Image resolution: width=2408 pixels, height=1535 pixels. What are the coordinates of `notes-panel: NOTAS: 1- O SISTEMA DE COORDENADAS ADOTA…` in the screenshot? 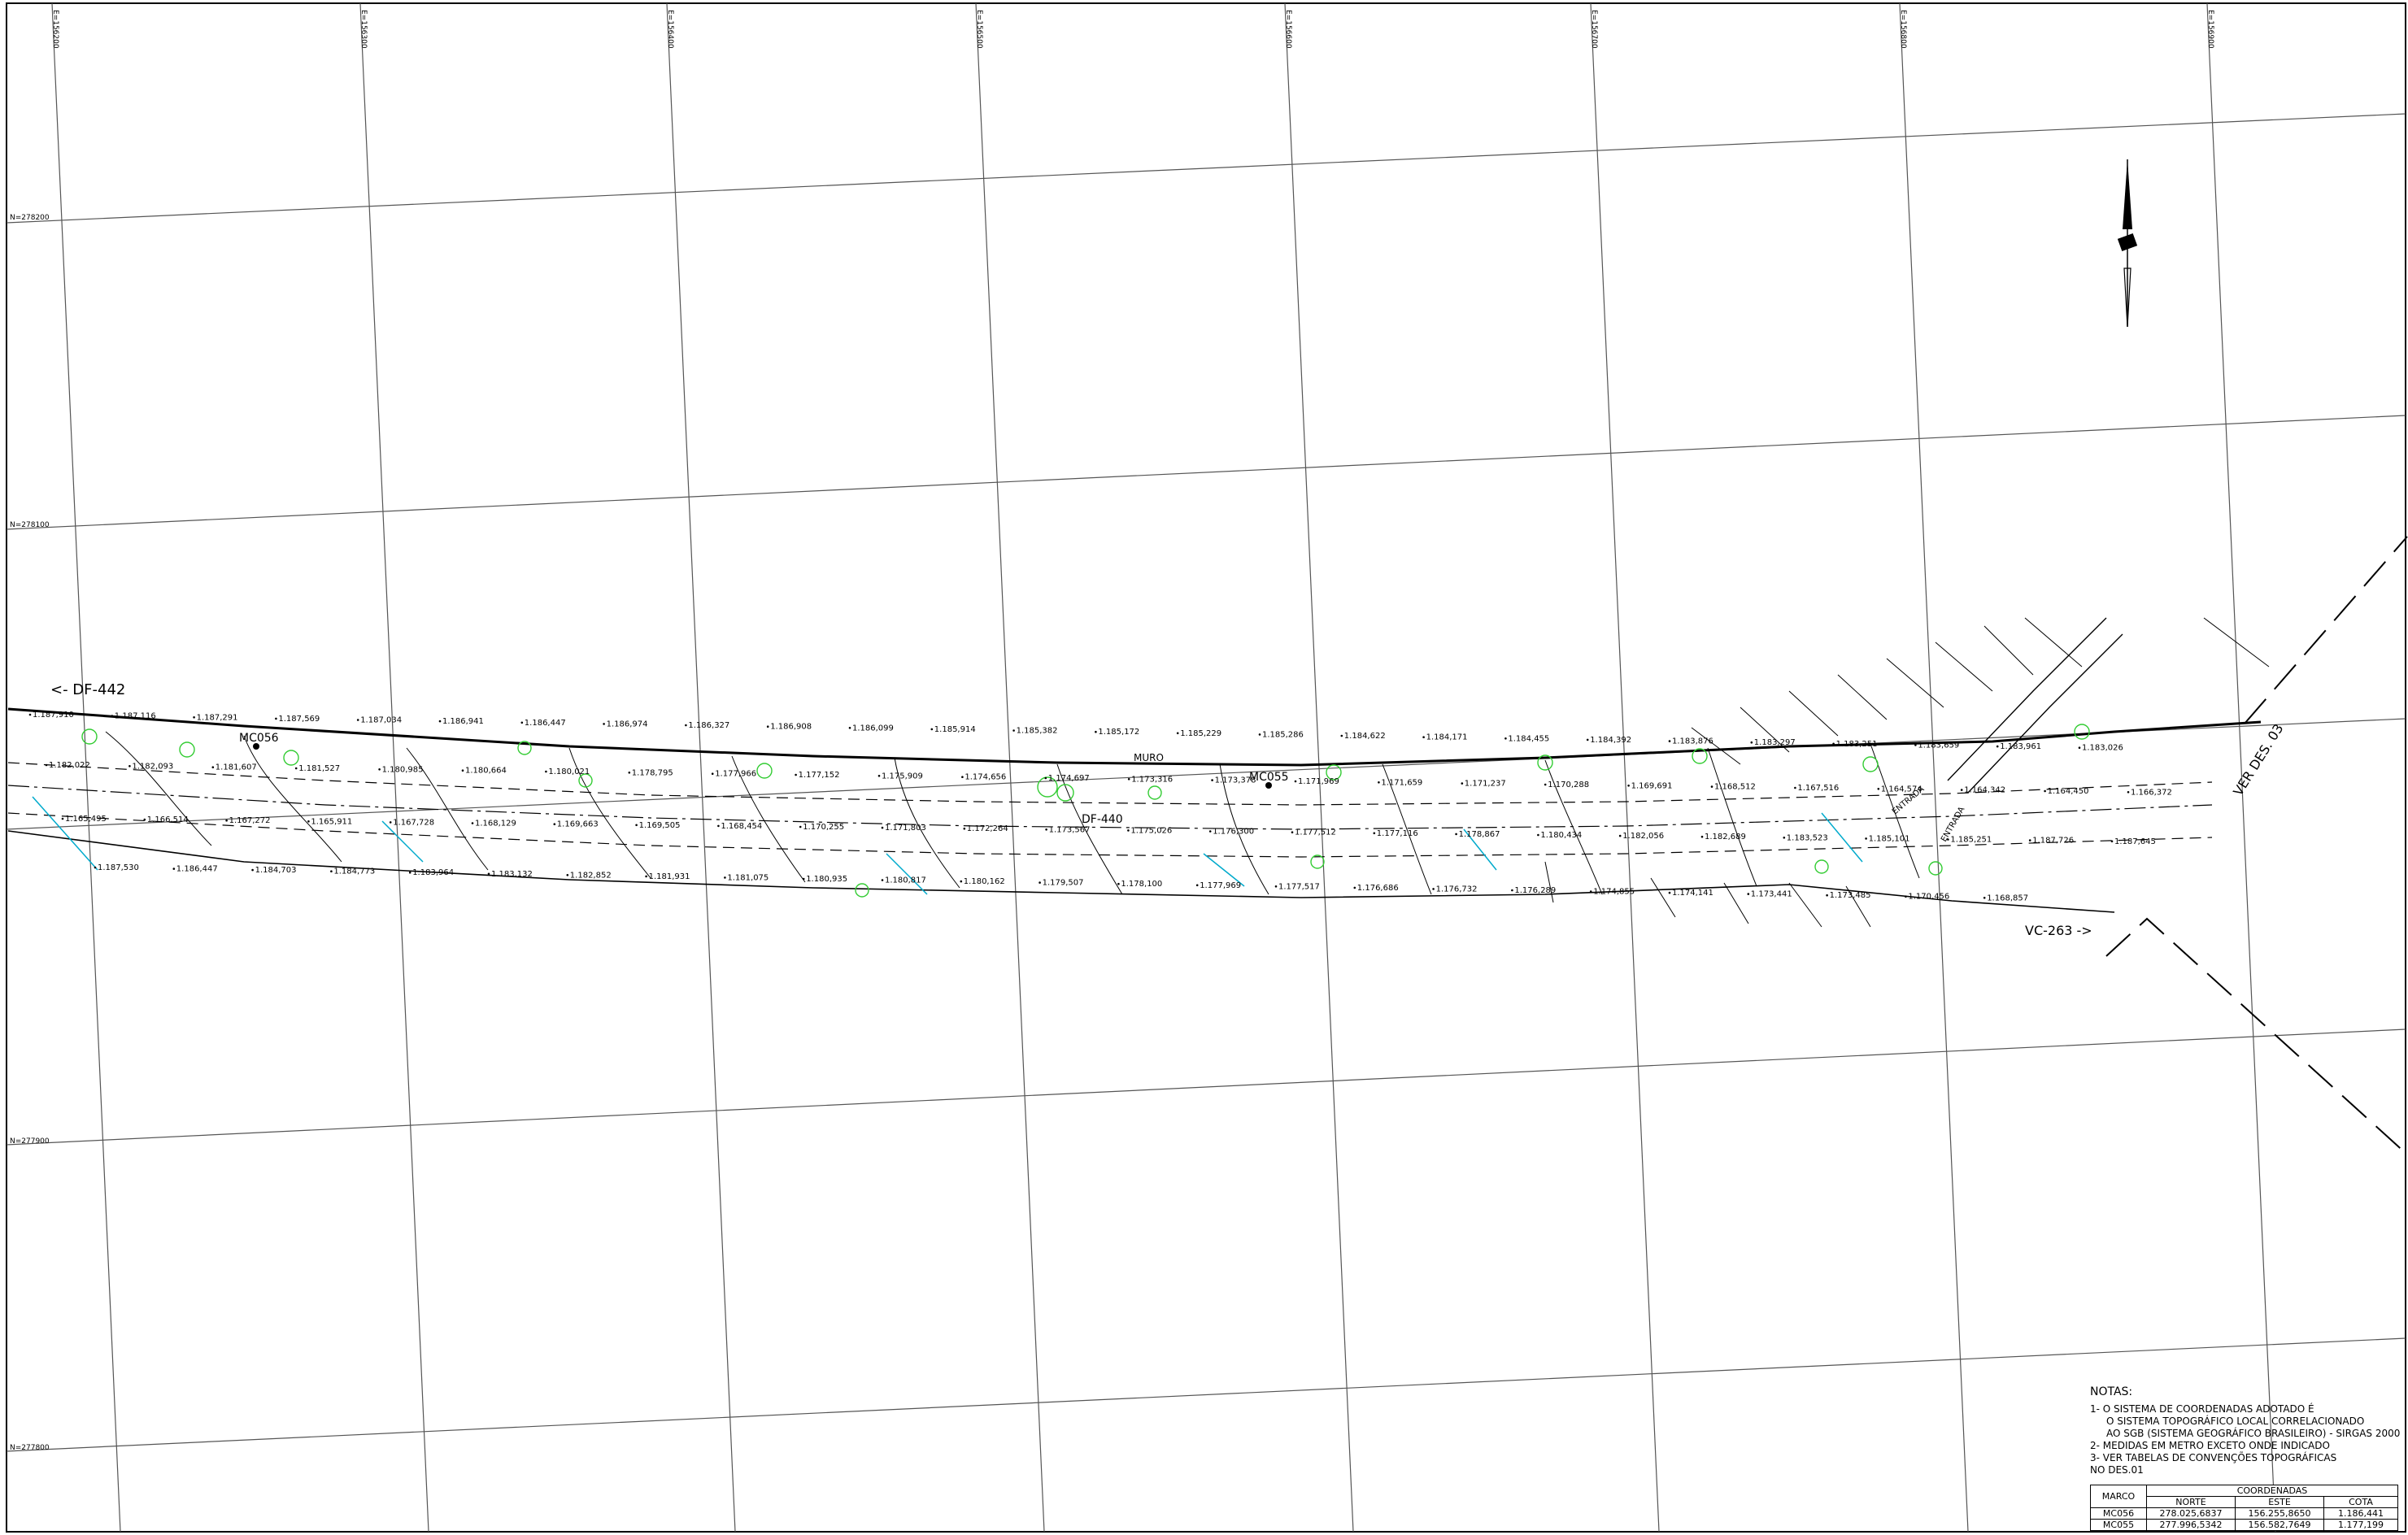 It's located at (2245, 1430).